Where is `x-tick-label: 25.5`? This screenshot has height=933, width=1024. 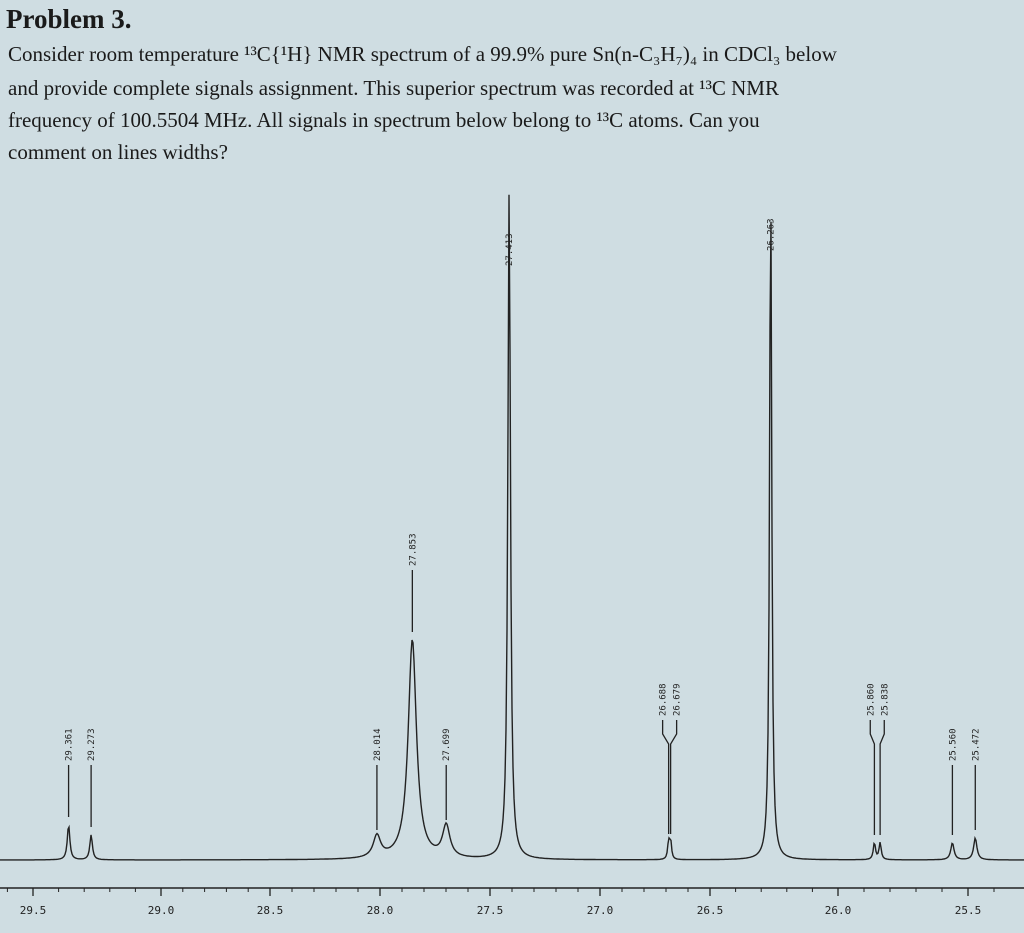 x-tick-label: 25.5 is located at coordinates (968, 910).